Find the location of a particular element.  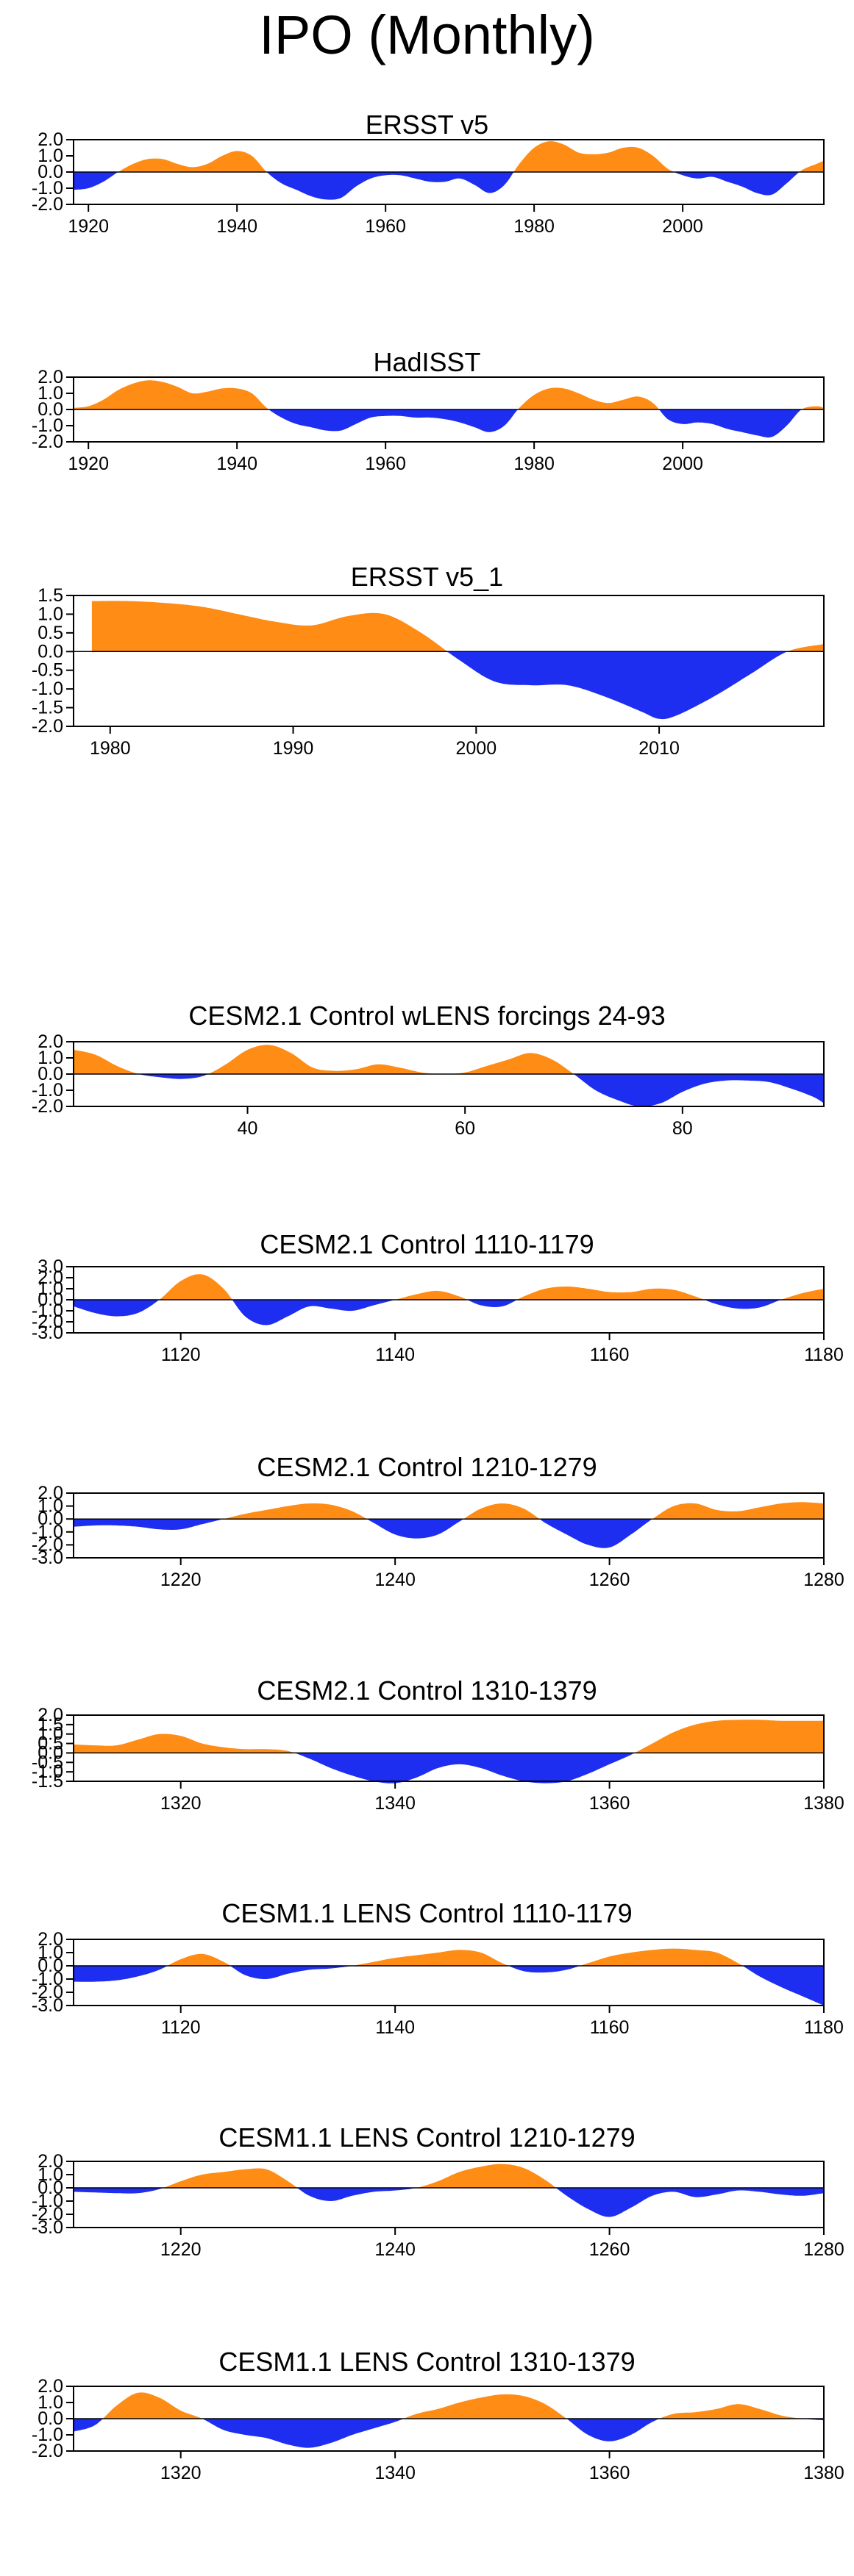

chart-svg: -2.0-1.00.01.02.0 40 60 80 is located at coordinates (429, 1085).